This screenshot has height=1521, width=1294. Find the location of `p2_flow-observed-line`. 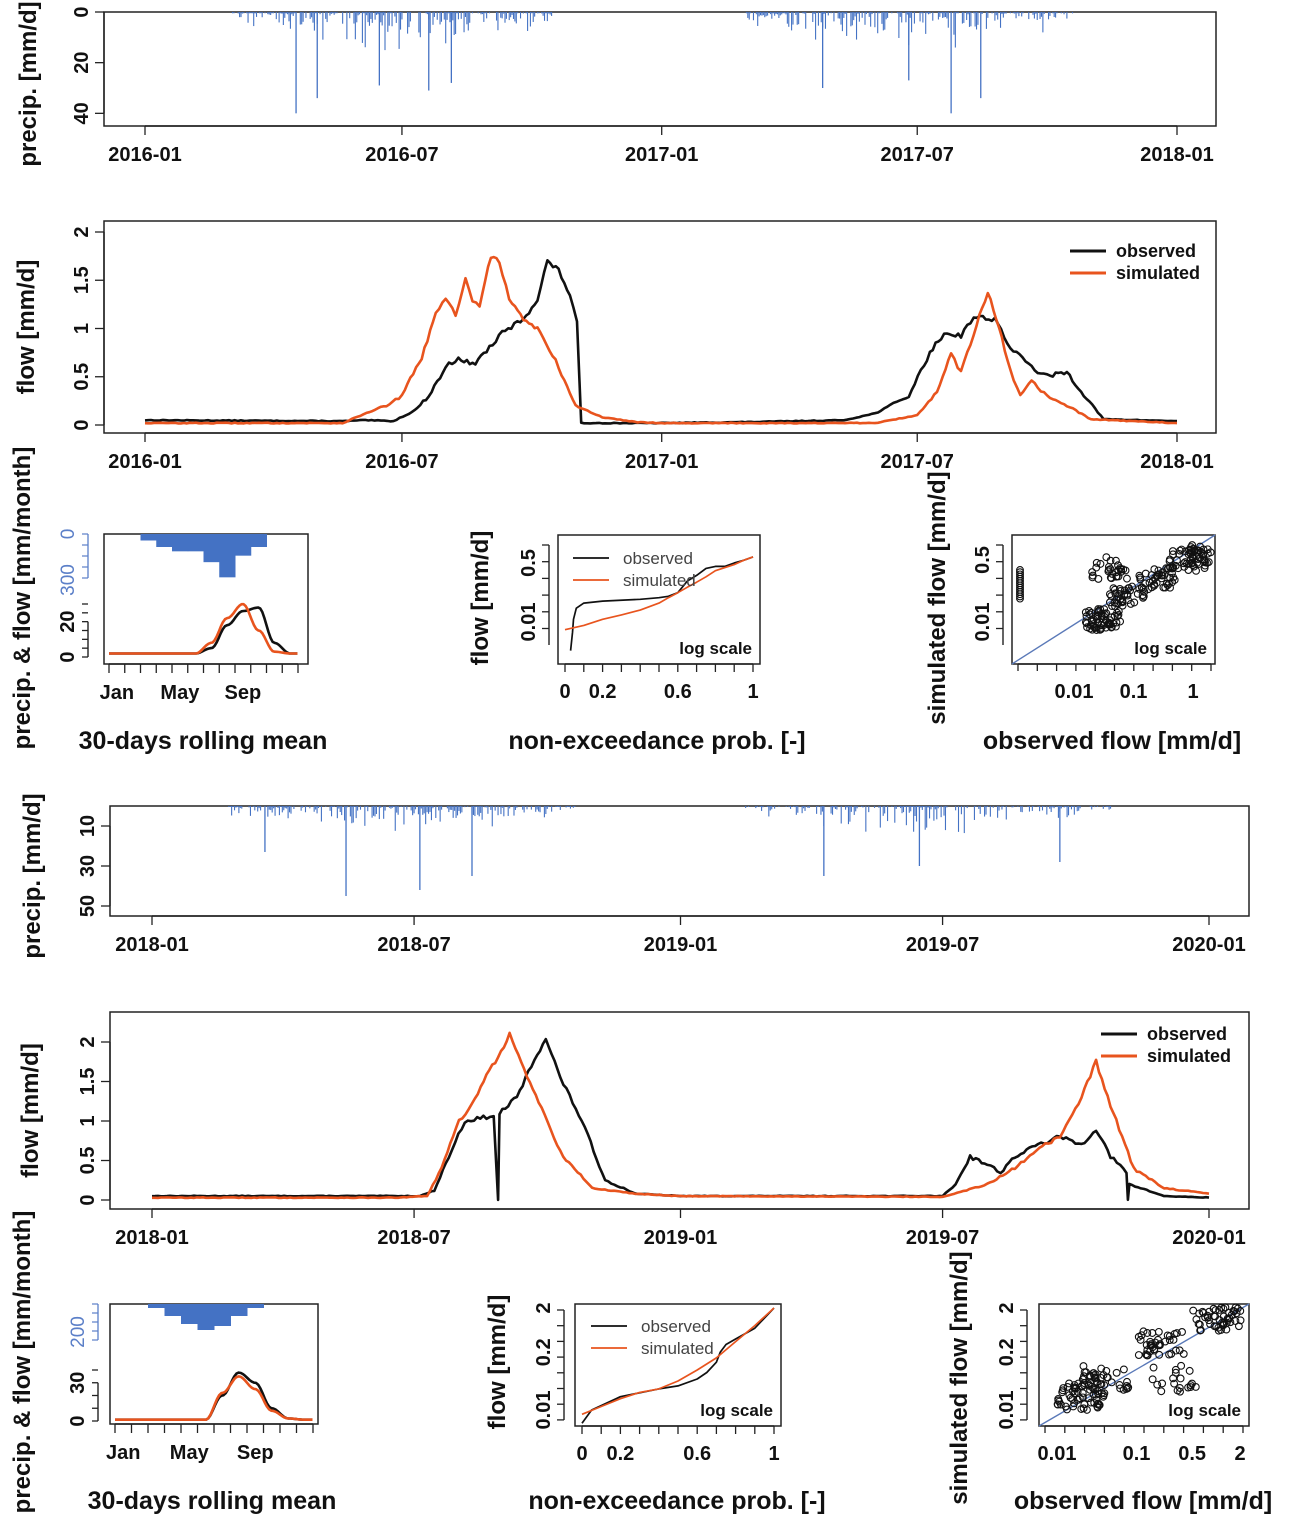

p2_flow-observed-line is located at coordinates (680, 1119).